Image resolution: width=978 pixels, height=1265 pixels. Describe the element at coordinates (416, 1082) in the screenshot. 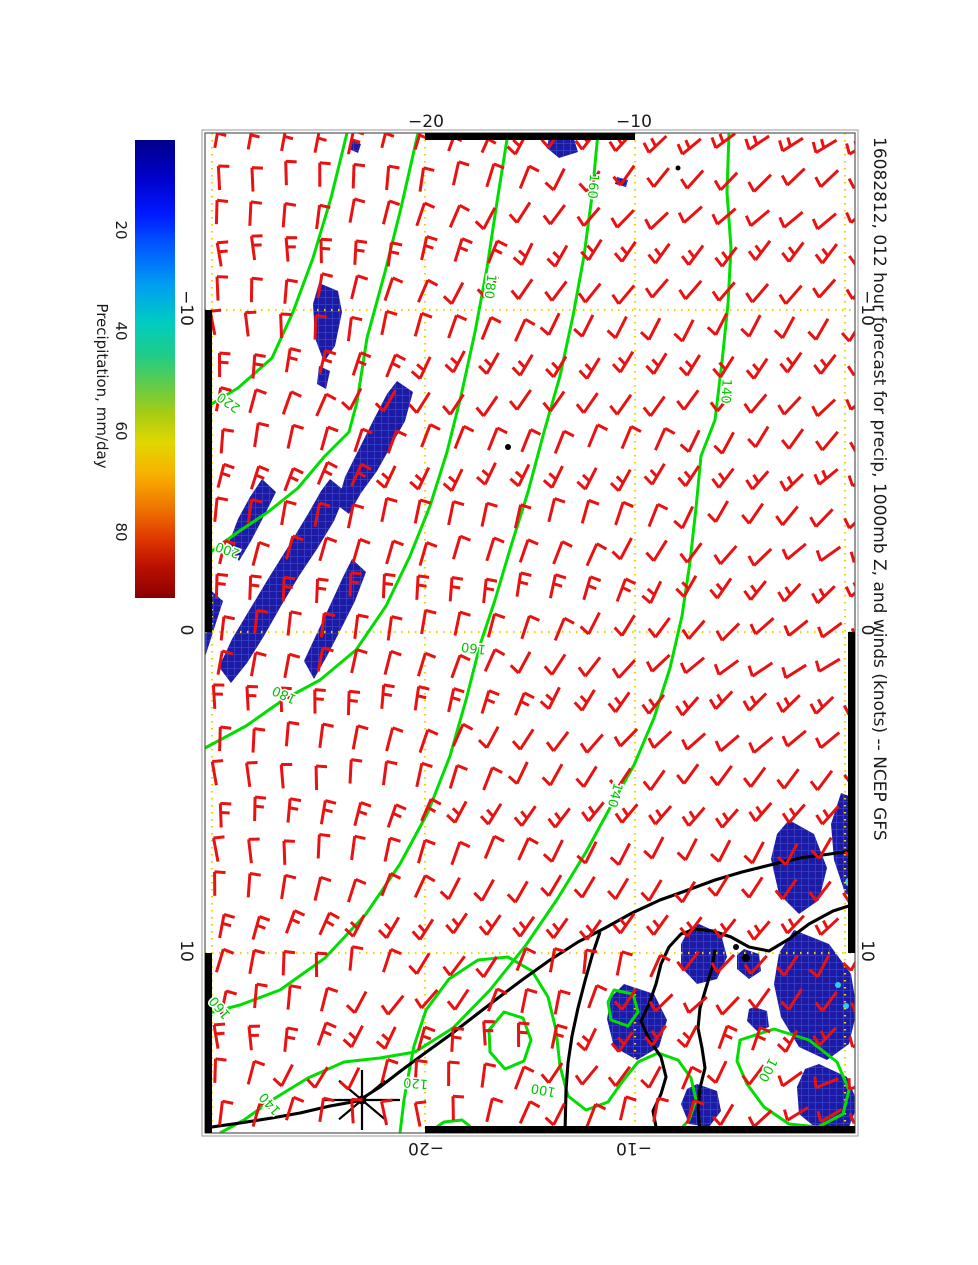

I see `contour-label: 120` at that location.